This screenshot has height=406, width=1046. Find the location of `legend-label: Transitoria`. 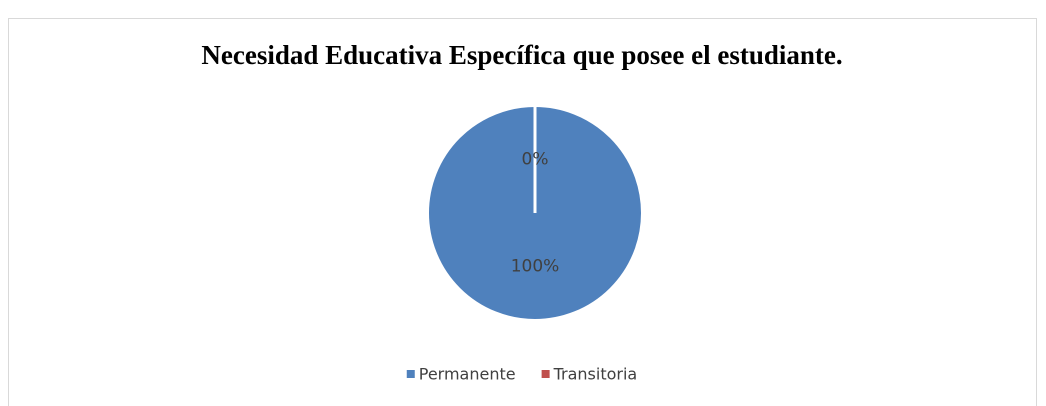

legend-label: Transitoria is located at coordinates (595, 374).